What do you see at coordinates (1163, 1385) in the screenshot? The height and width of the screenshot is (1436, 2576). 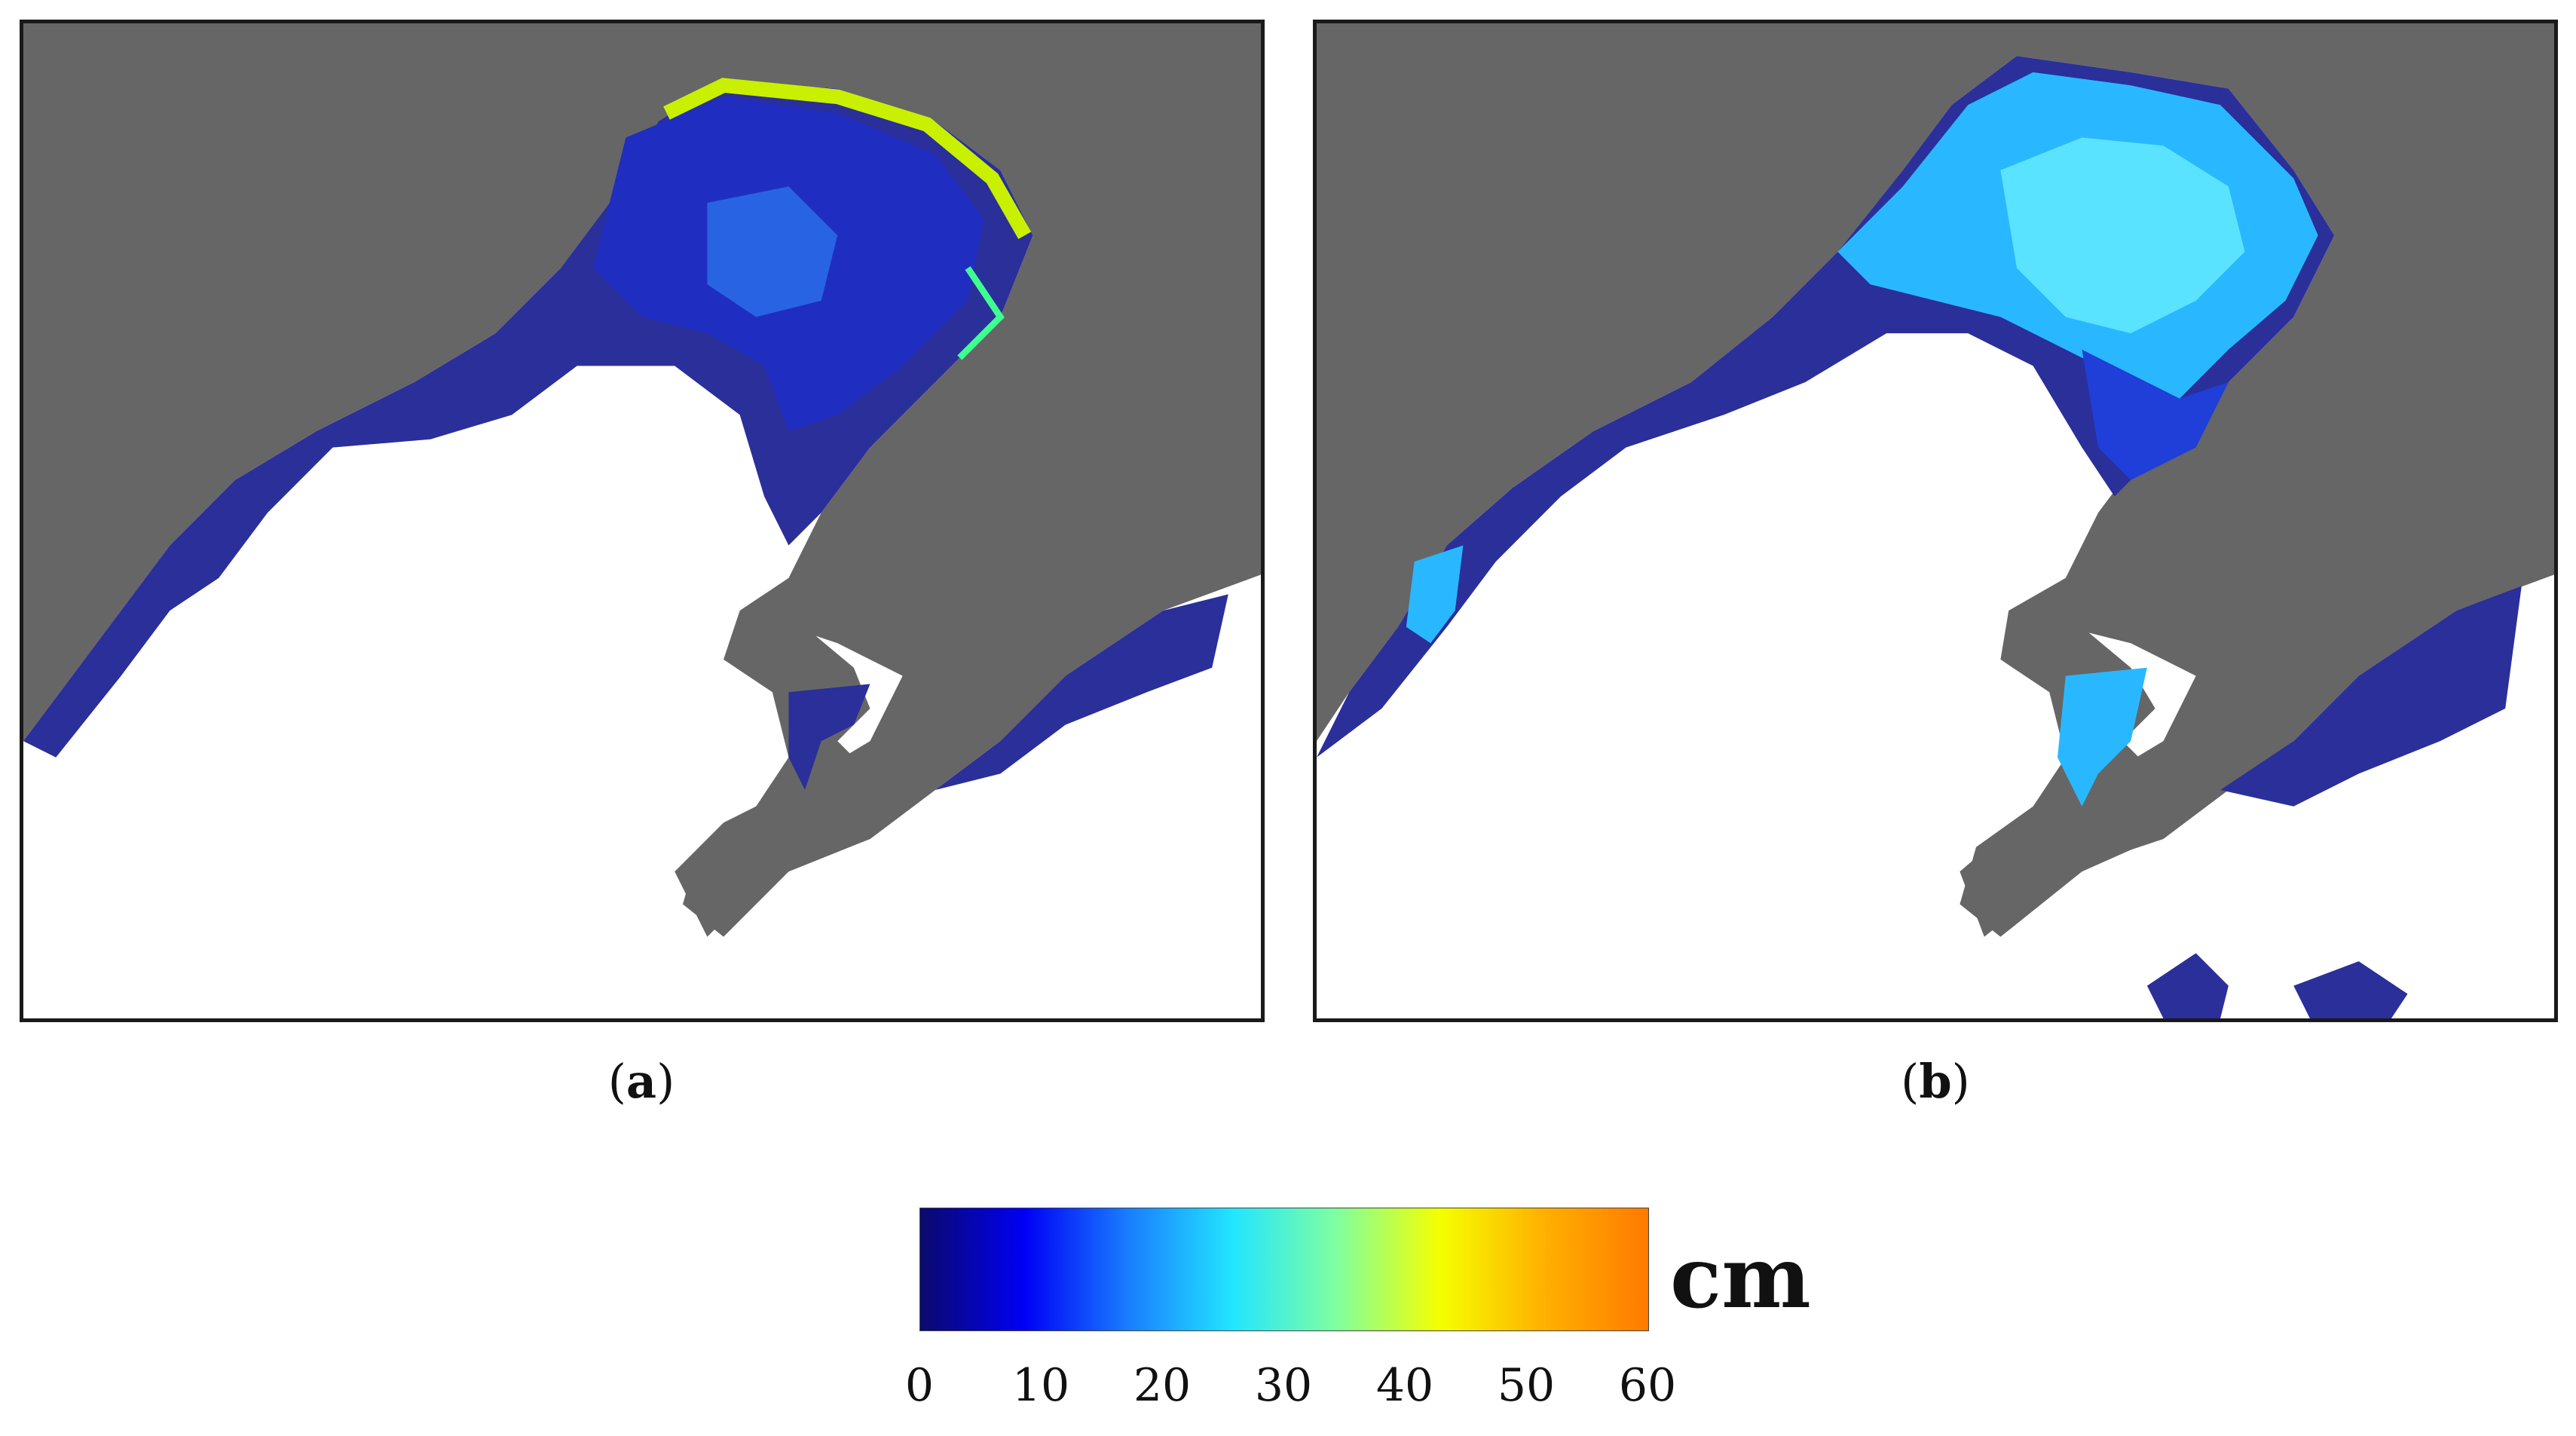 I see `colorbar-tick-label: 20` at bounding box center [1163, 1385].